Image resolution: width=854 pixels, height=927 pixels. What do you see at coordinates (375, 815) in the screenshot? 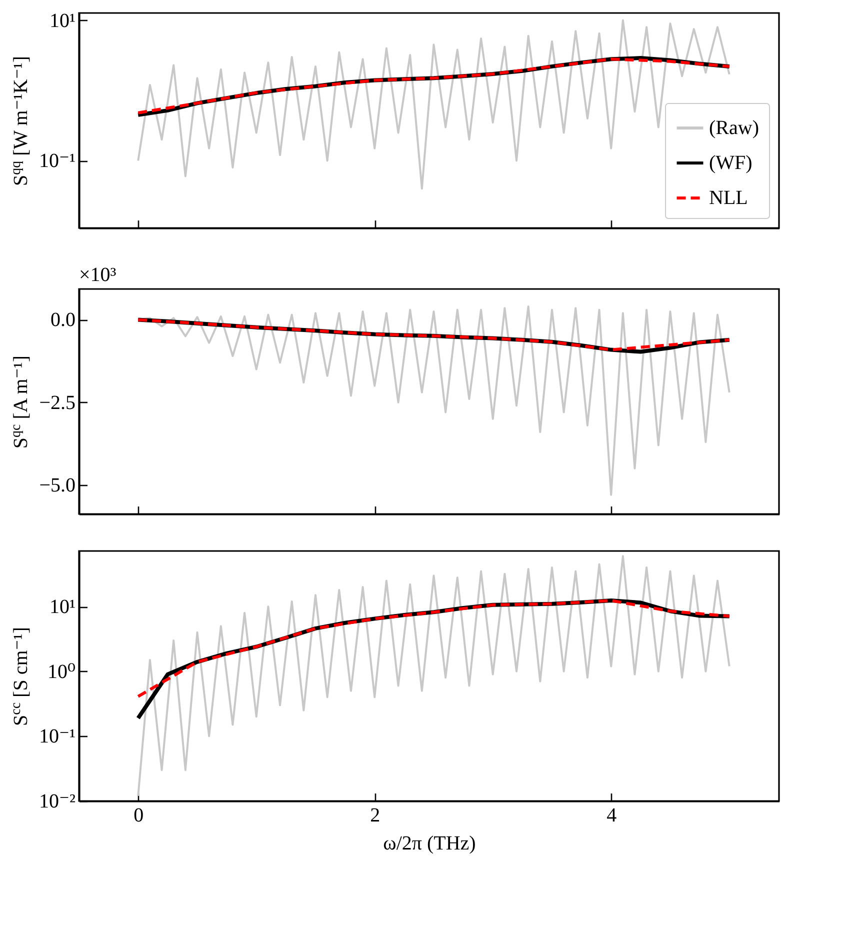
I see `x-tick-label: 2` at bounding box center [375, 815].